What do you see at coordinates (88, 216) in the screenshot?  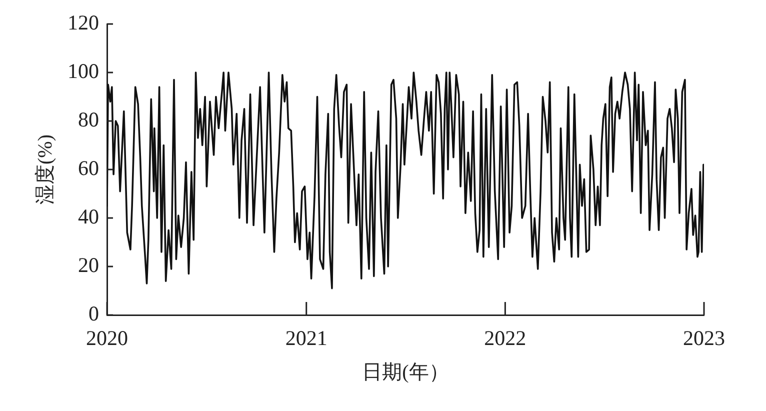 I see `y-tick-label: 40` at bounding box center [88, 216].